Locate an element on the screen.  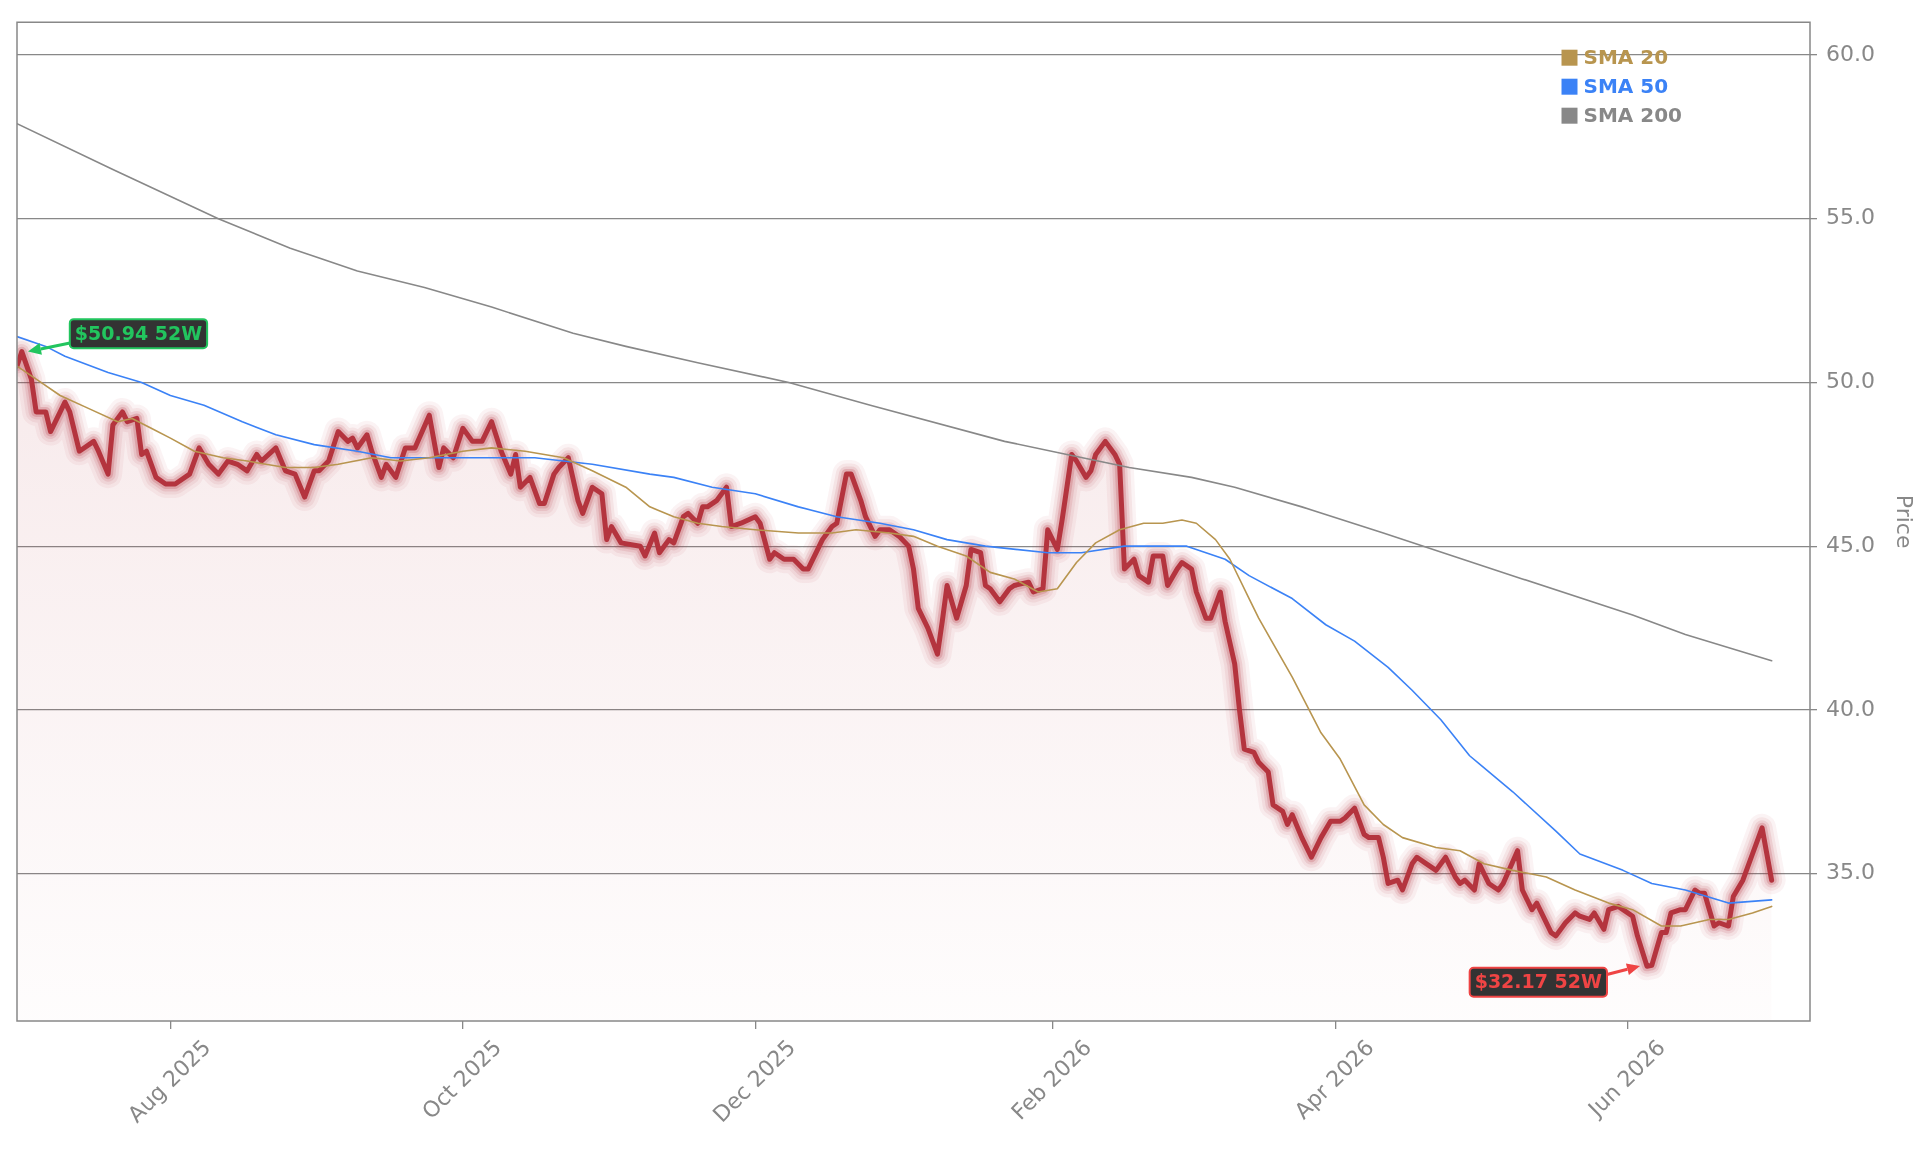
y-tick-label: 50.0 is located at coordinates (1850, 381).